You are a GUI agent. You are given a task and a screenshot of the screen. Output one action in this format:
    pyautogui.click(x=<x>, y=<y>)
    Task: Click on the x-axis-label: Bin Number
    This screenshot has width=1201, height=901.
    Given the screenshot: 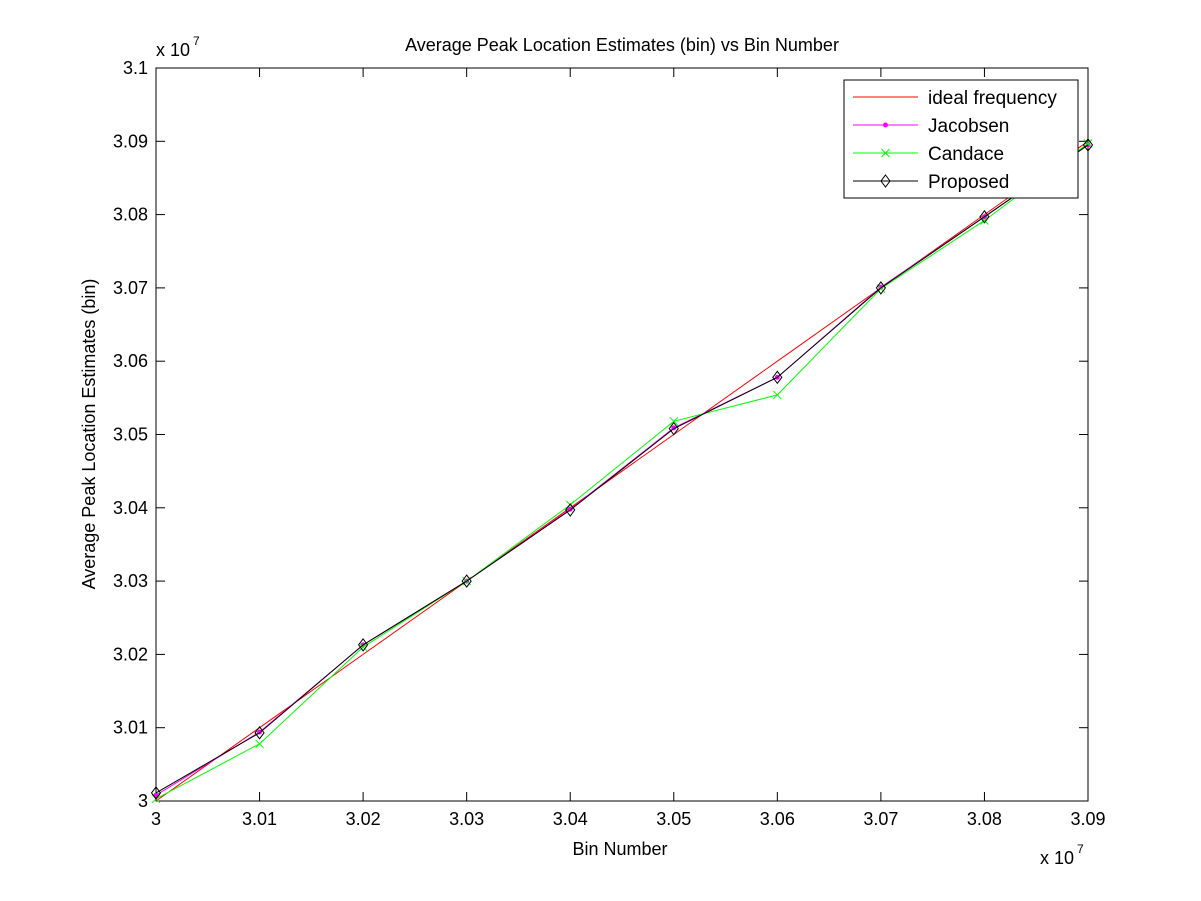 What is the action you would take?
    pyautogui.click(x=619, y=849)
    